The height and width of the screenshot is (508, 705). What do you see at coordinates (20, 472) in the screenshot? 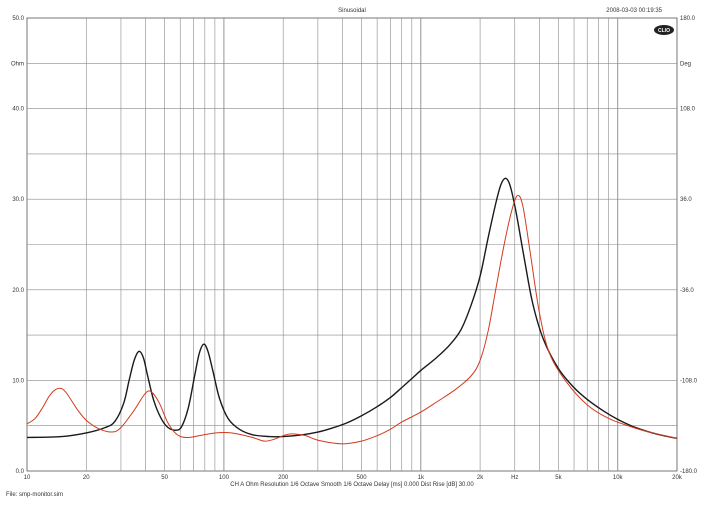
I see `y-tick-label: 0.0` at bounding box center [20, 472].